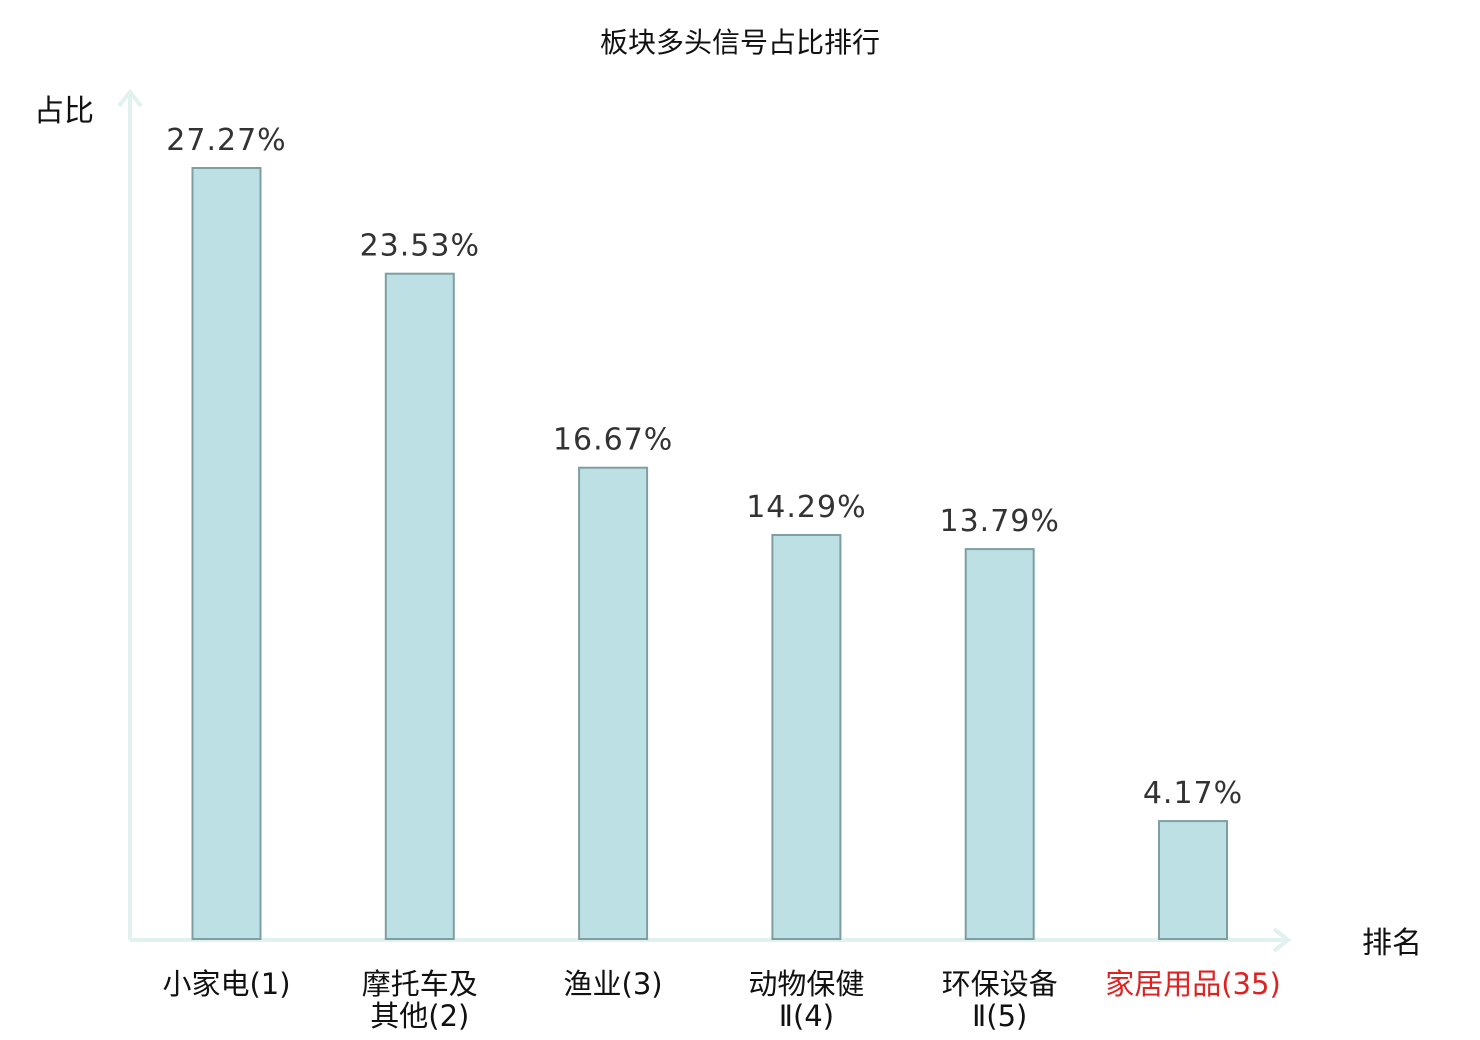 Image resolution: width=1480 pixels, height=1040 pixels. What do you see at coordinates (64, 111) in the screenshot?
I see `y-axis-label: 占比` at bounding box center [64, 111].